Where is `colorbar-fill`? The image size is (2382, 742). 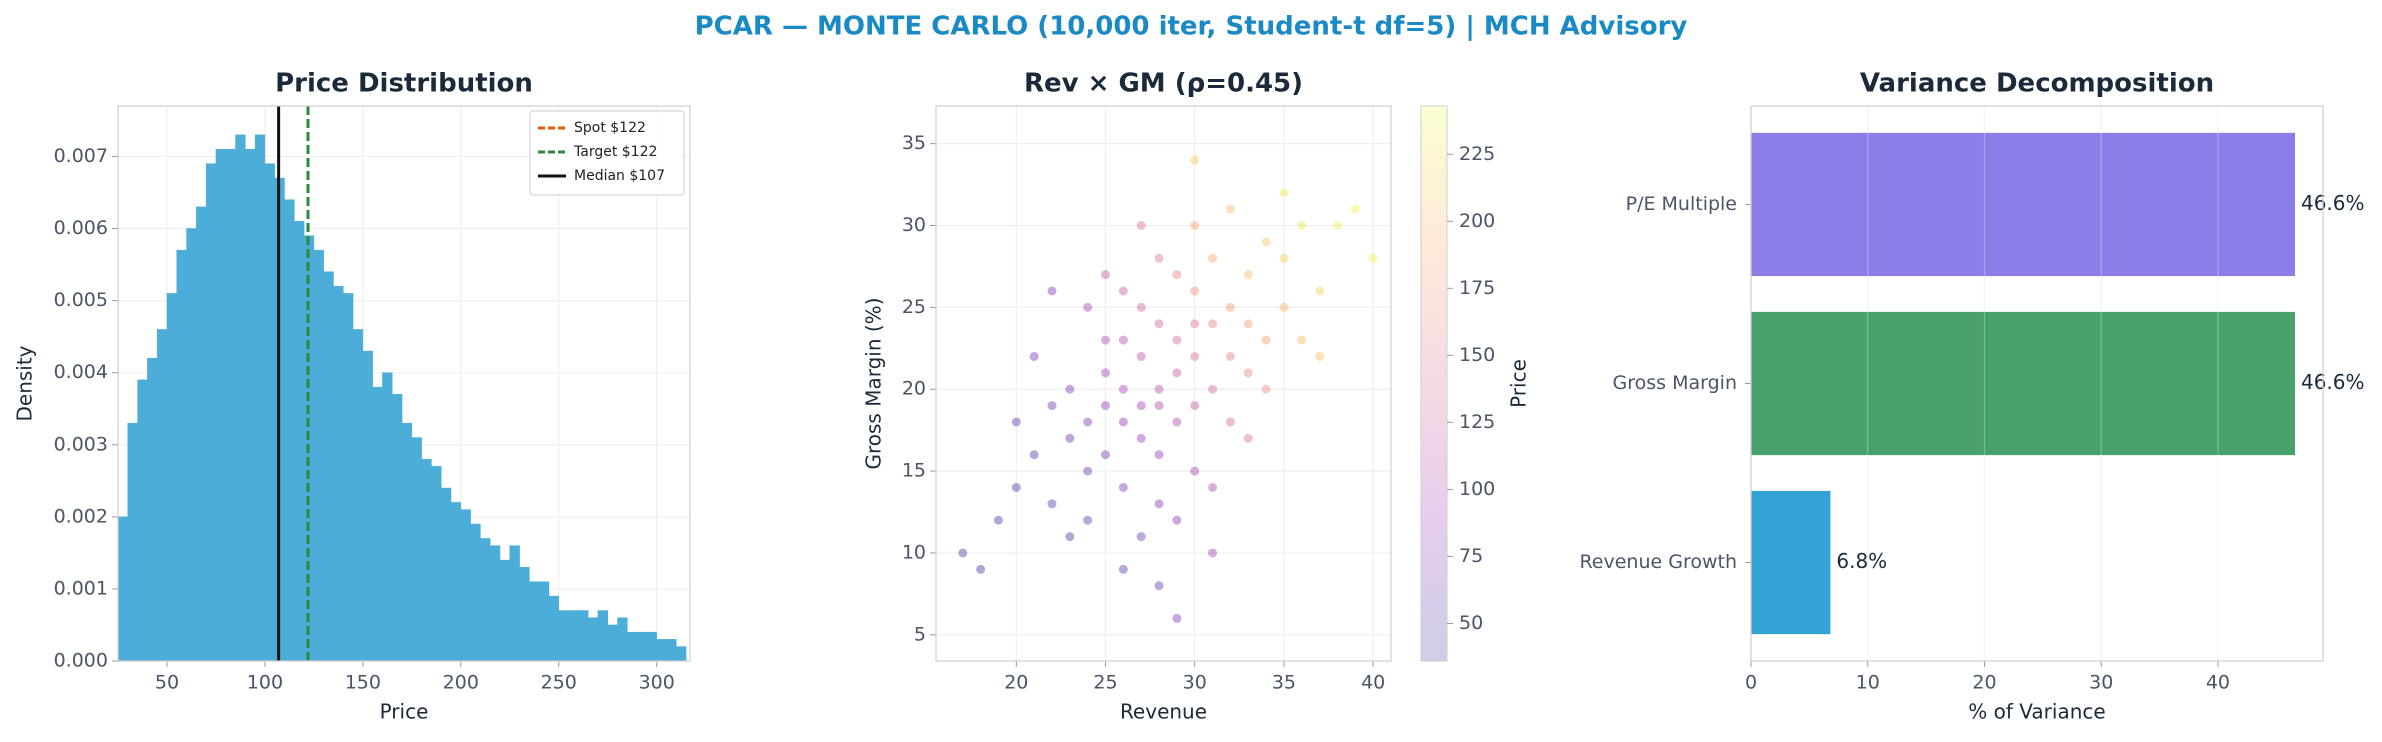 colorbar-fill is located at coordinates (1434, 383).